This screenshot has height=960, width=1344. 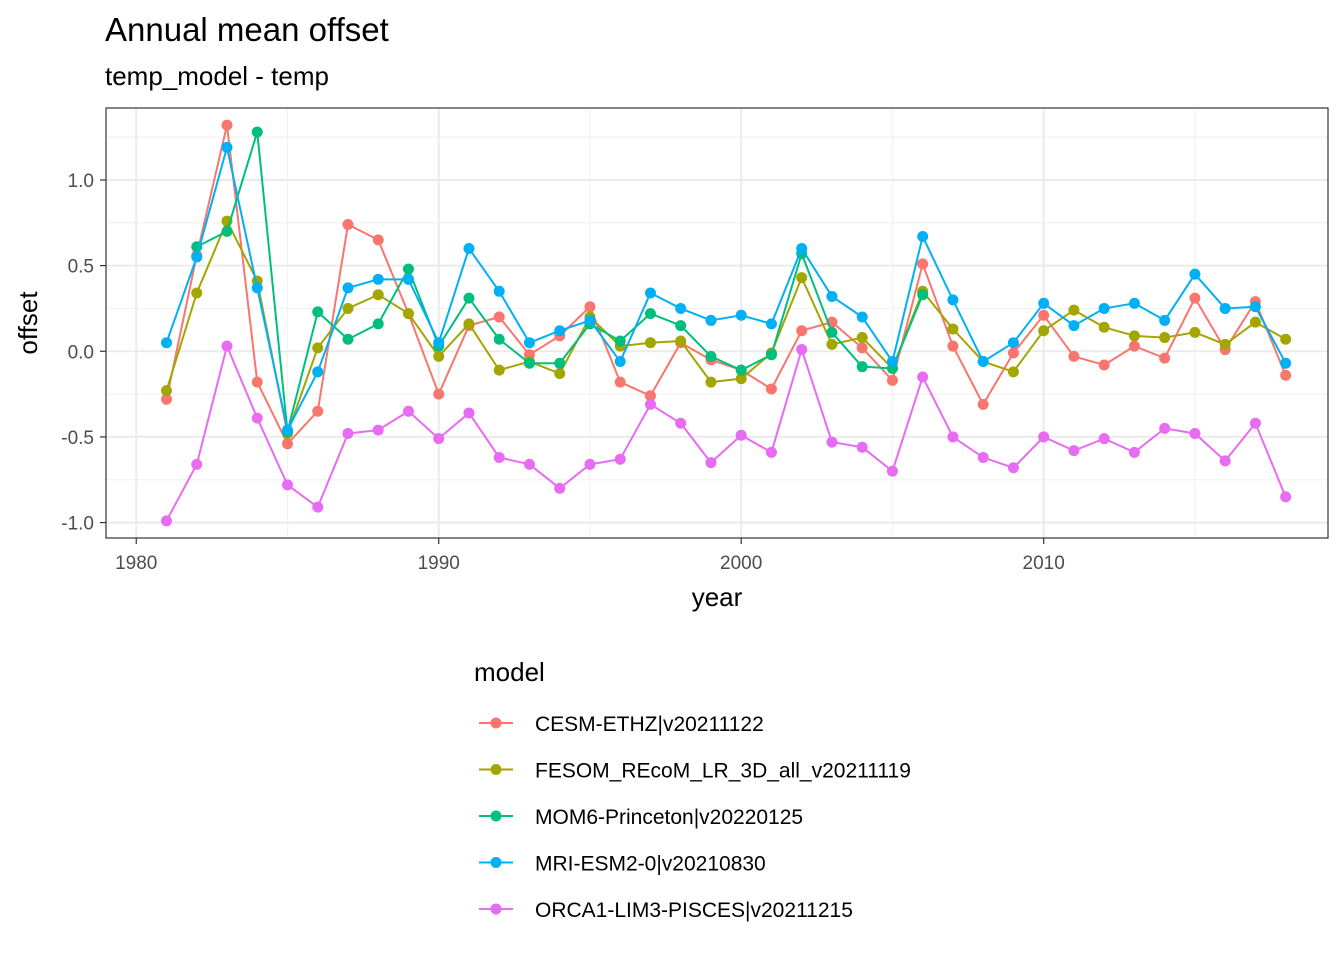 What do you see at coordinates (669, 817) in the screenshot?
I see `legend-label: MOM6-Princeton|v20220125` at bounding box center [669, 817].